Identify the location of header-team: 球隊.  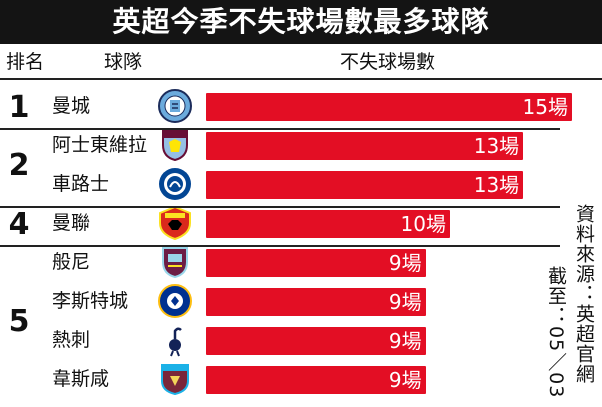
(123, 62).